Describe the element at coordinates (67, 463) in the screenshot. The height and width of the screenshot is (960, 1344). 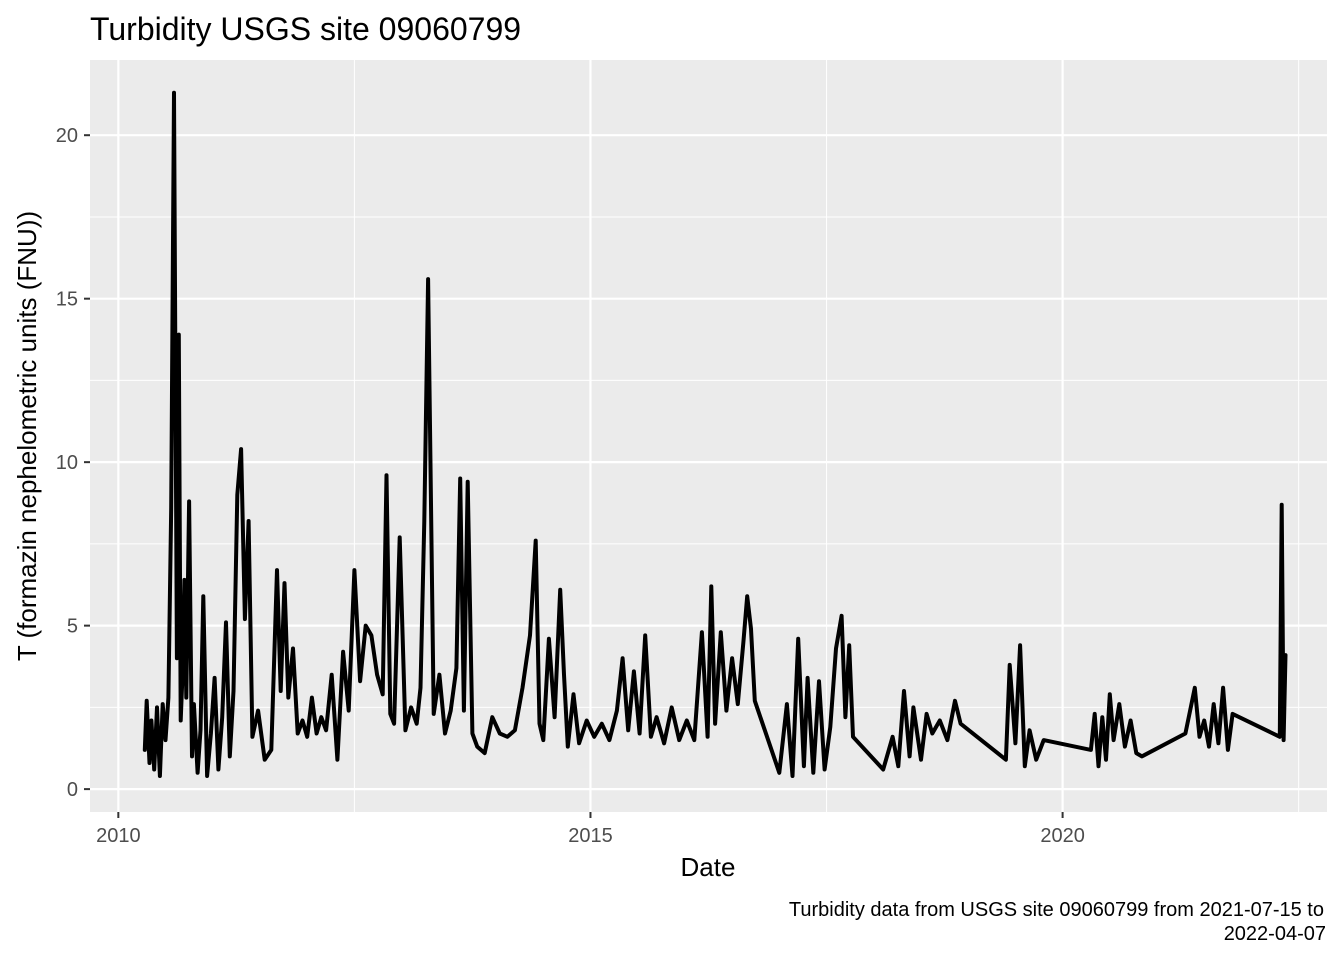
I see `y-tick-label: 10` at that location.